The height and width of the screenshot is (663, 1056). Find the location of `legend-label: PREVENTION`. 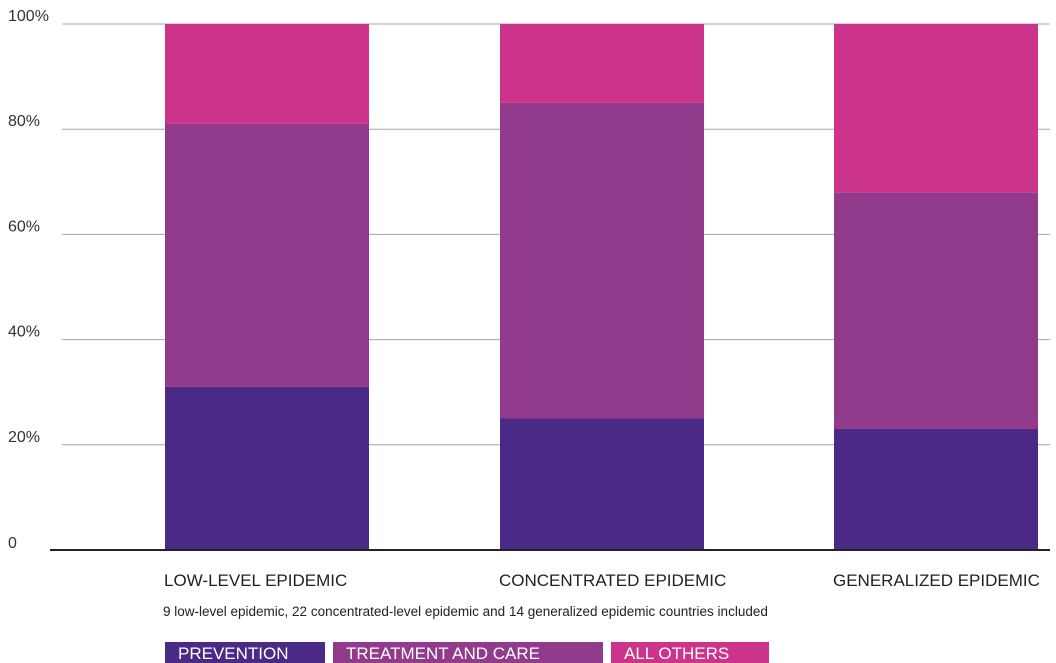

legend-label: PREVENTION is located at coordinates (233, 653).